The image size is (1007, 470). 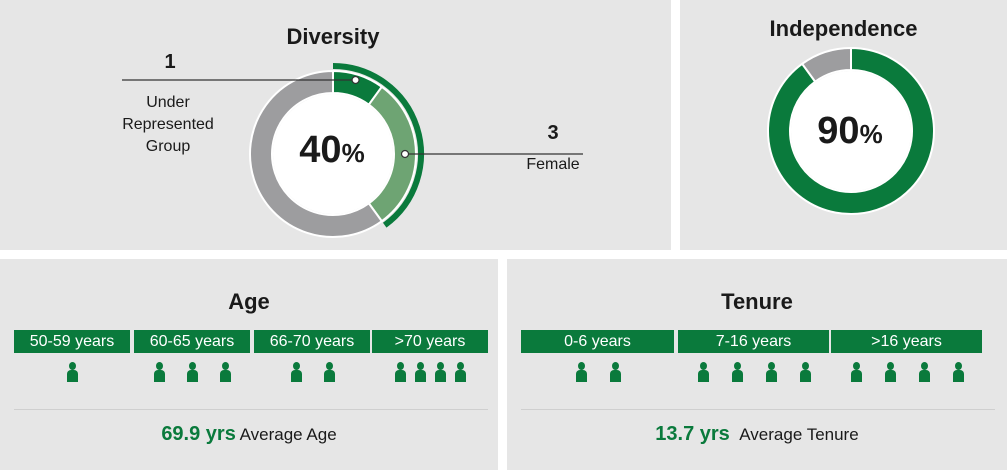 I want to click on urg-callout-dot, so click(x=355, y=80).